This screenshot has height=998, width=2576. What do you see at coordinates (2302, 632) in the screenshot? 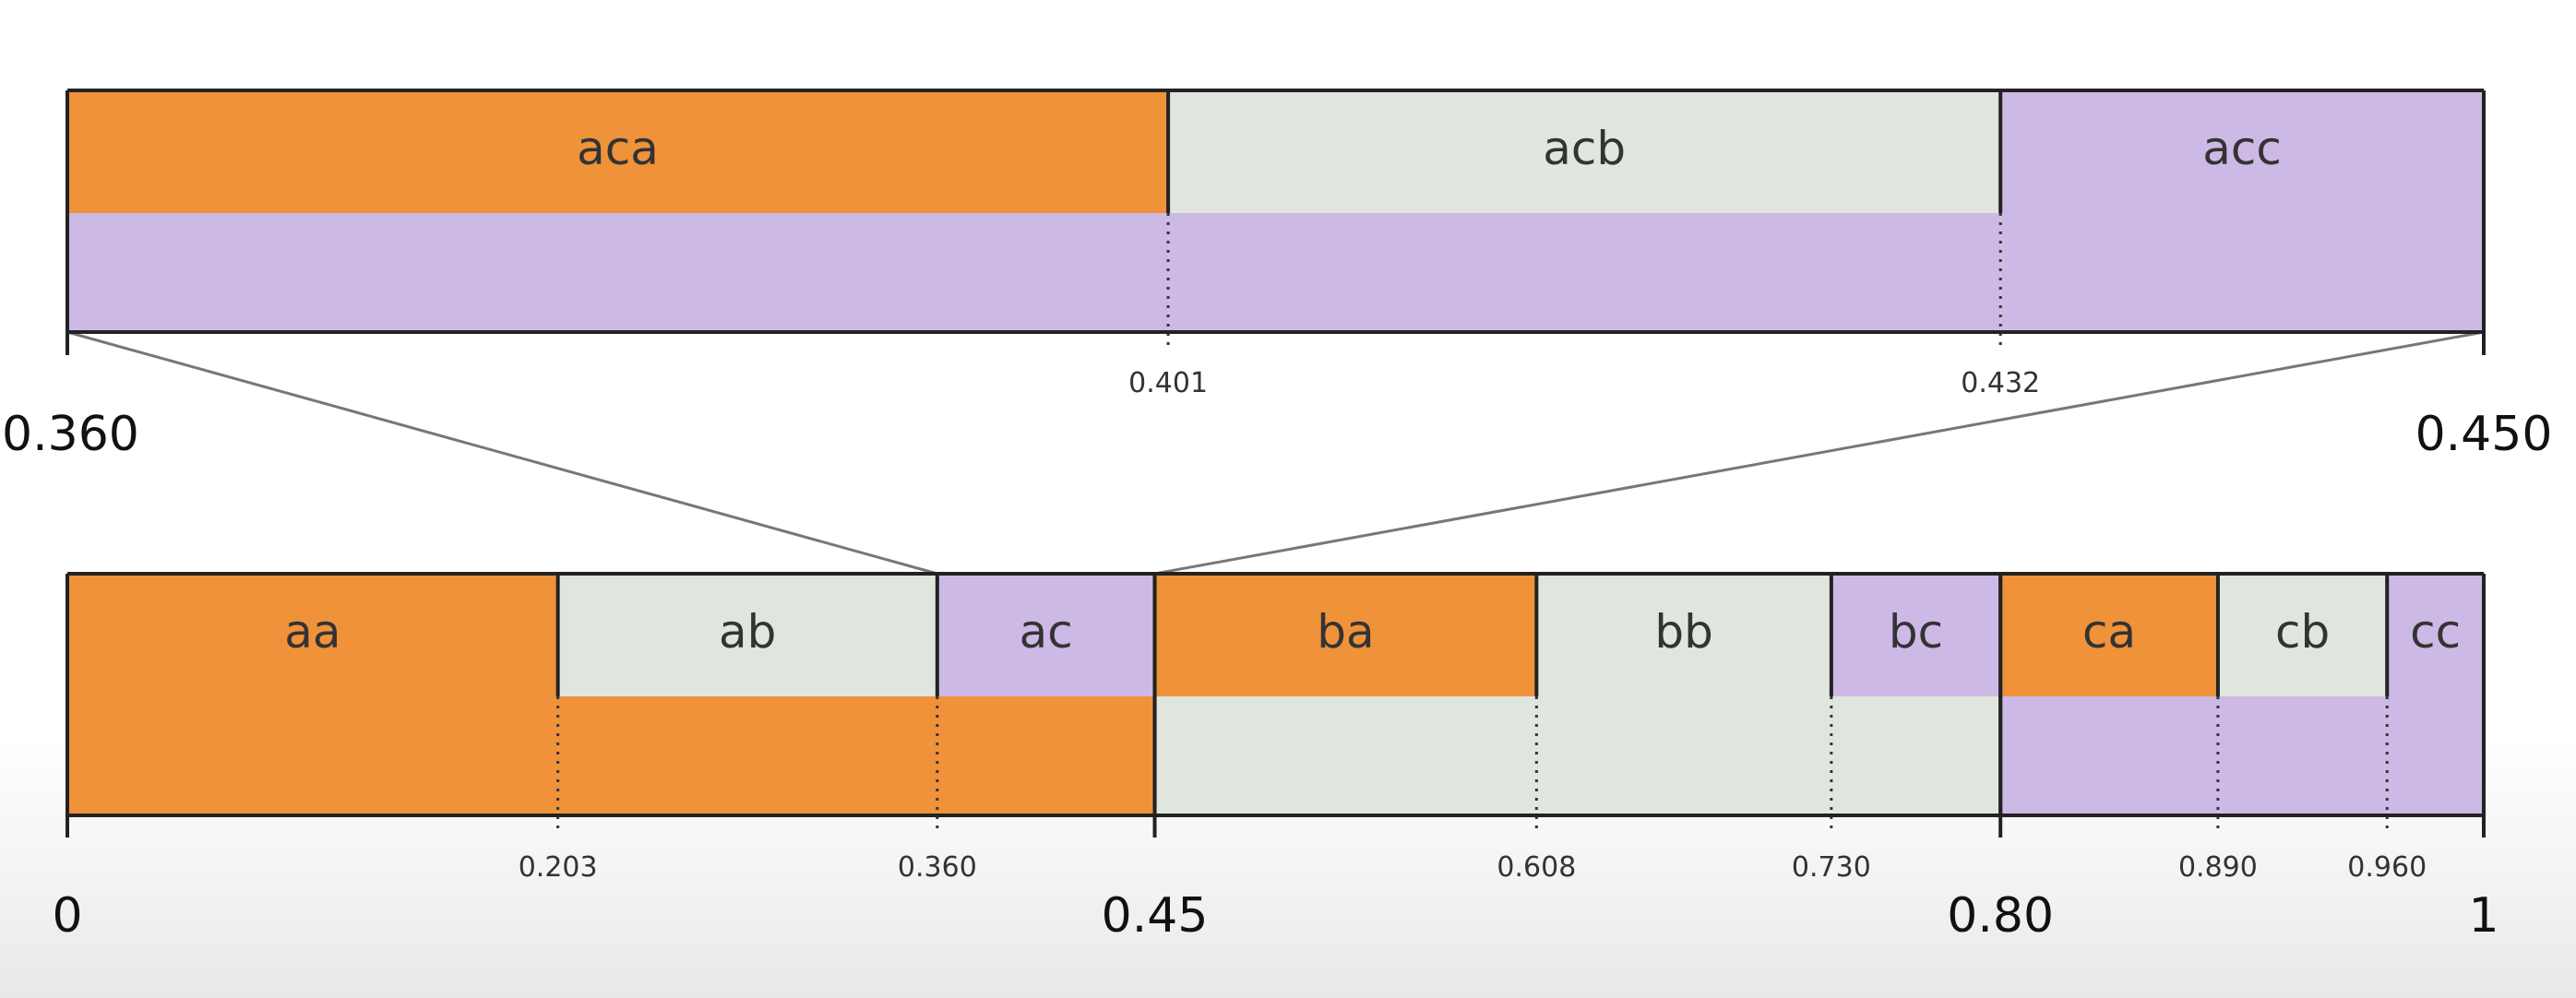
I see `bottom-segment-label-cb: cb` at bounding box center [2302, 632].